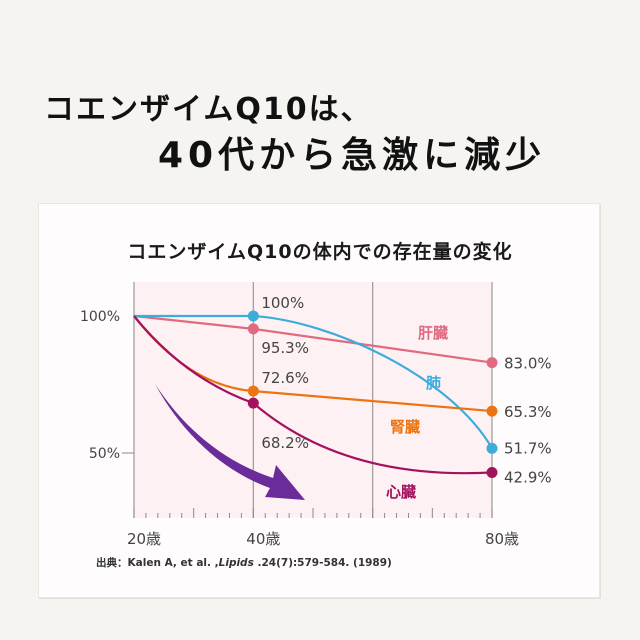  Describe the element at coordinates (405, 427) in the screenshot. I see `series-name-label: 腎臓` at that location.